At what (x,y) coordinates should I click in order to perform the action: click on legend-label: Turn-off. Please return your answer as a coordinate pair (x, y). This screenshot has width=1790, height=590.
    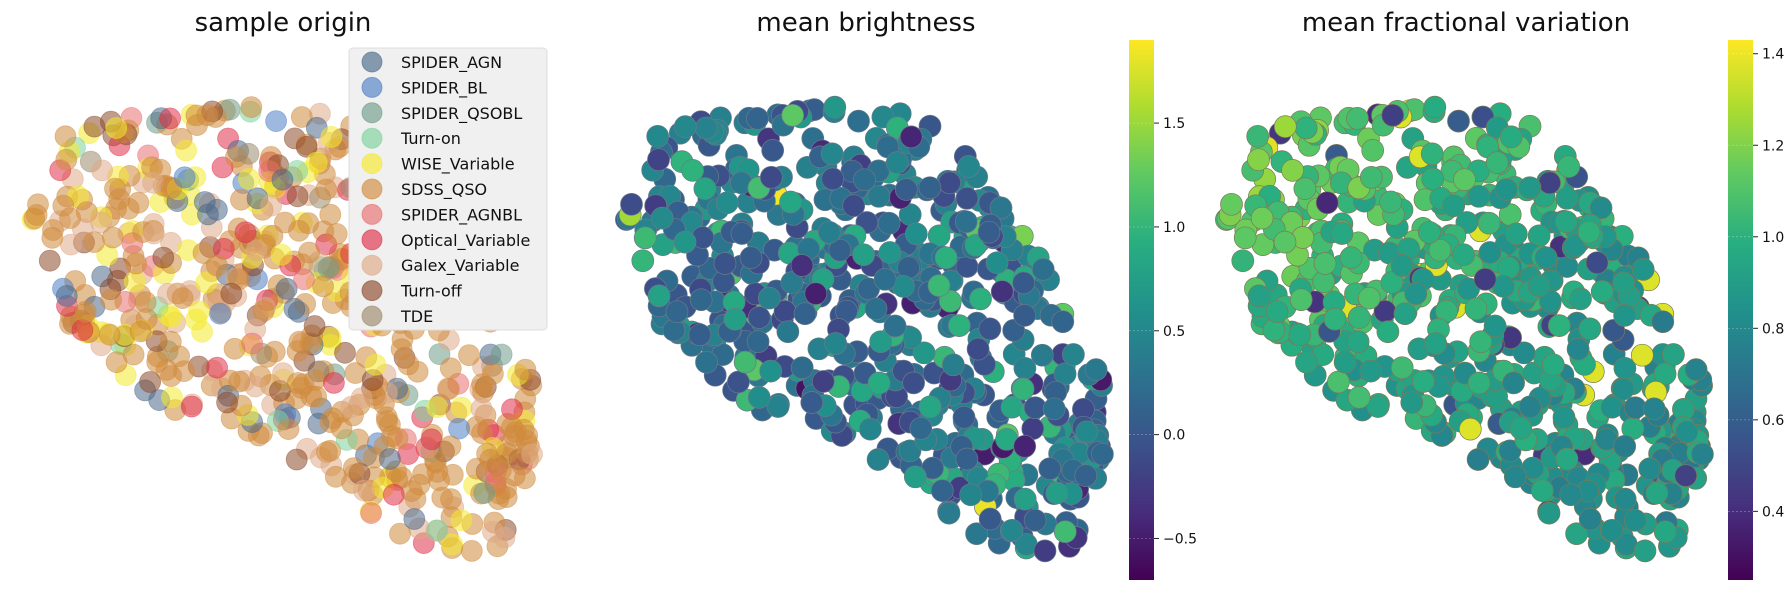
    Looking at the image, I should click on (431, 291).